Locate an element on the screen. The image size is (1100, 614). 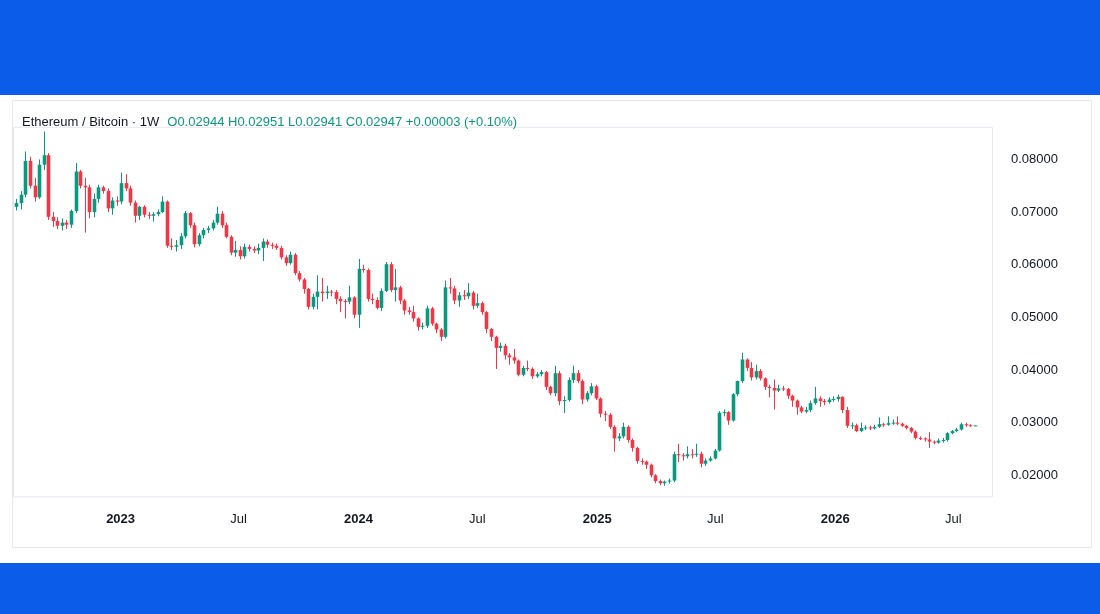
x-tick-label: 2025 is located at coordinates (597, 518).